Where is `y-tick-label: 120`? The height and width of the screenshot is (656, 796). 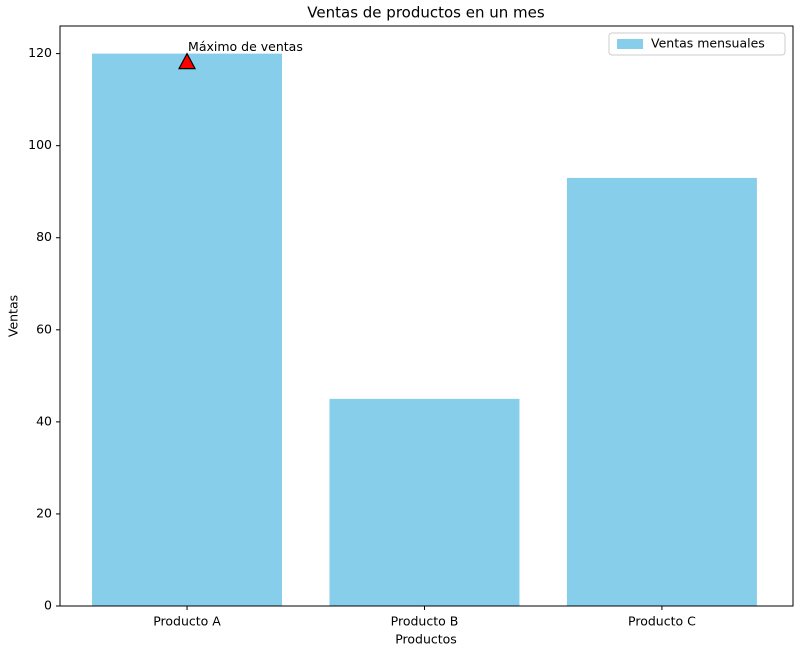
y-tick-label: 120 is located at coordinates (40, 52).